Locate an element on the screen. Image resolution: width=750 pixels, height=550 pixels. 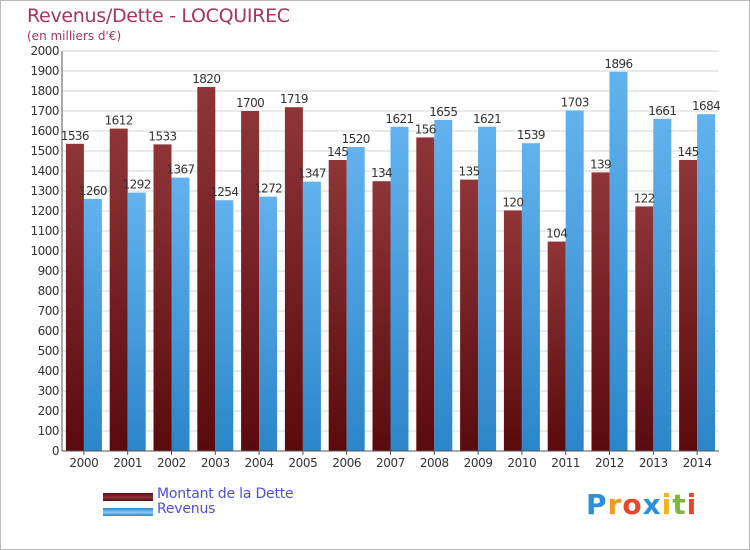
y-tick-label: 400 is located at coordinates (48, 371).